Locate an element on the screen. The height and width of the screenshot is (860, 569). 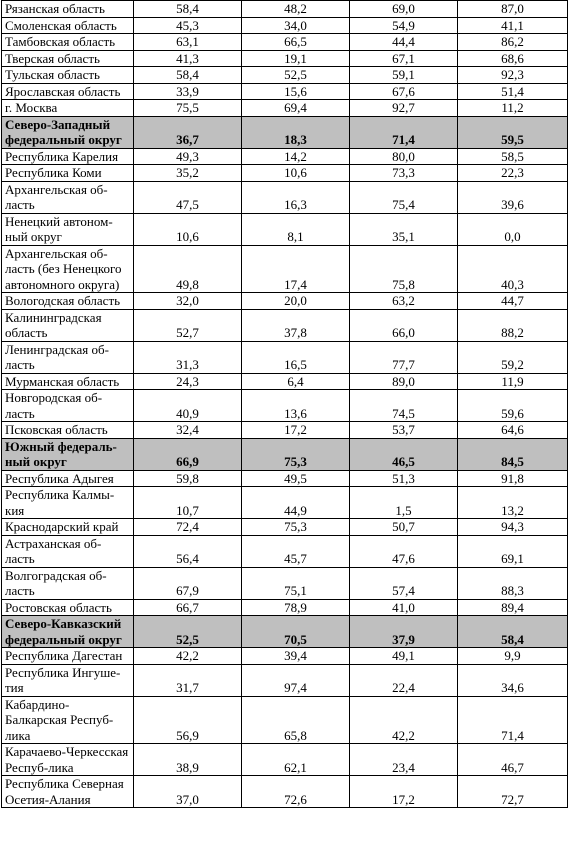
region-name-cell: Ленинградская об-ласть is located at coordinates (67, 357).